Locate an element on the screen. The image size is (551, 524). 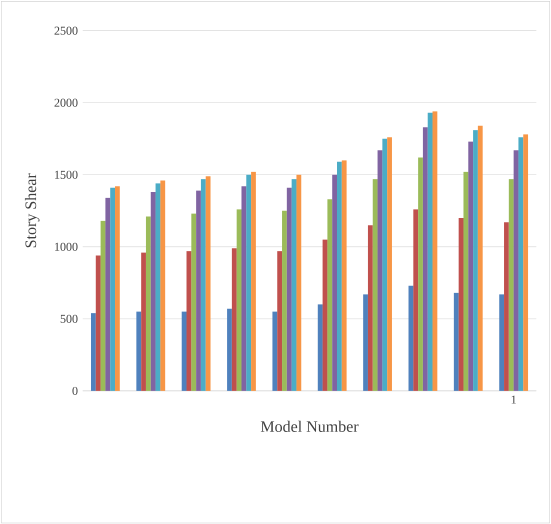
y-tick-label: 500 is located at coordinates (69, 318).